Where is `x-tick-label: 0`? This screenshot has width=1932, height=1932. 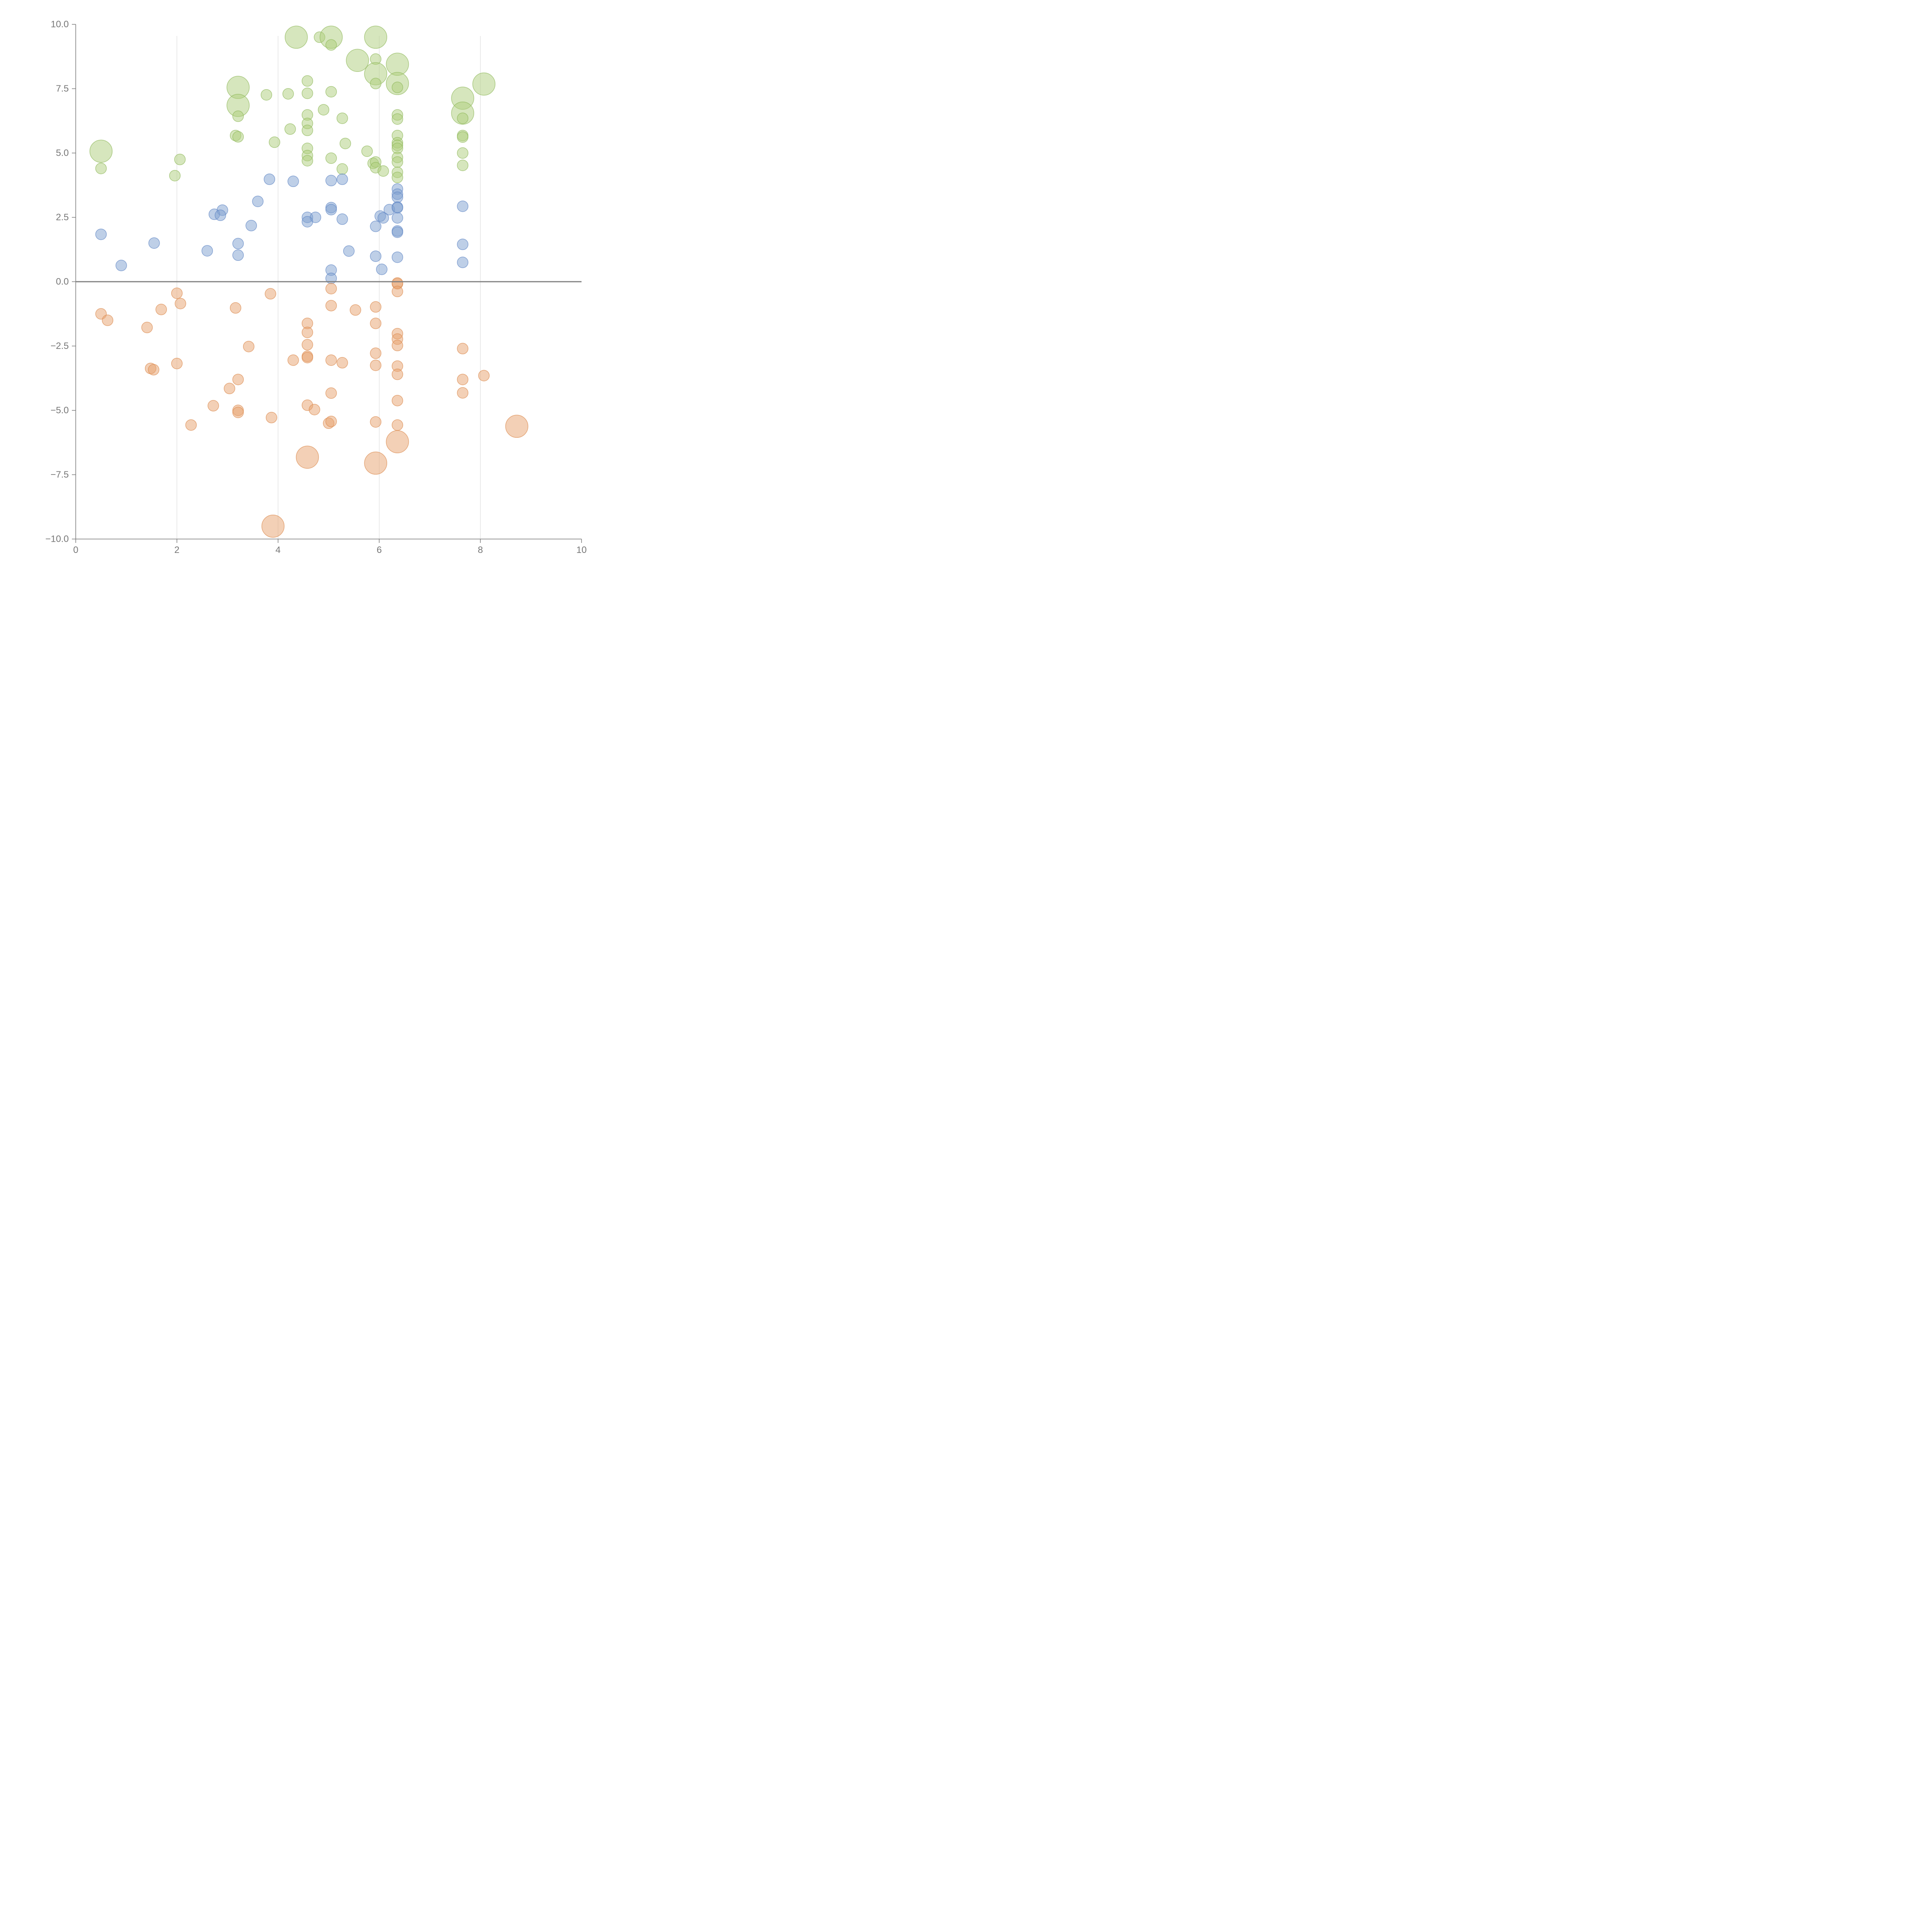
x-tick-label: 0 is located at coordinates (75, 550).